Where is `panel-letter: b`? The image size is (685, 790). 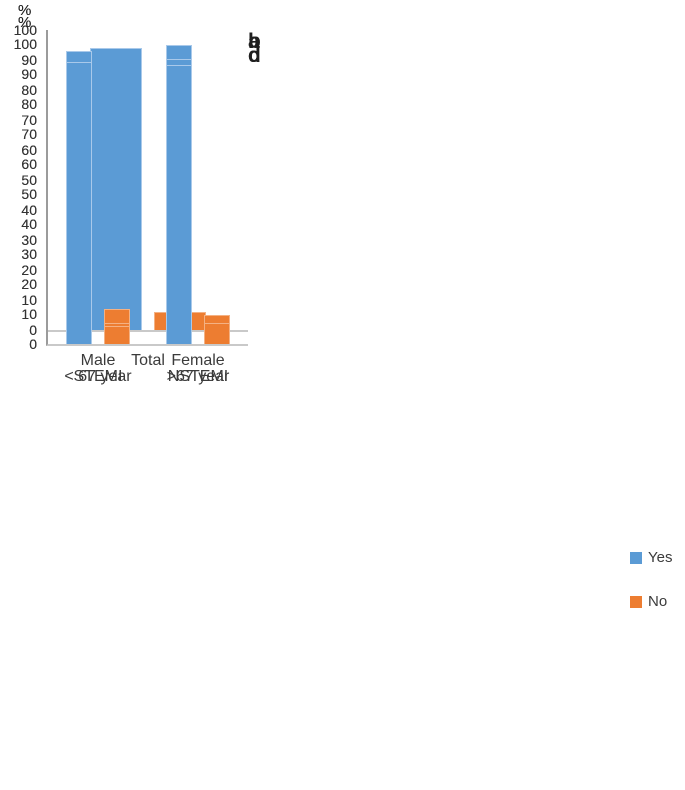 panel-letter: b is located at coordinates (254, 41).